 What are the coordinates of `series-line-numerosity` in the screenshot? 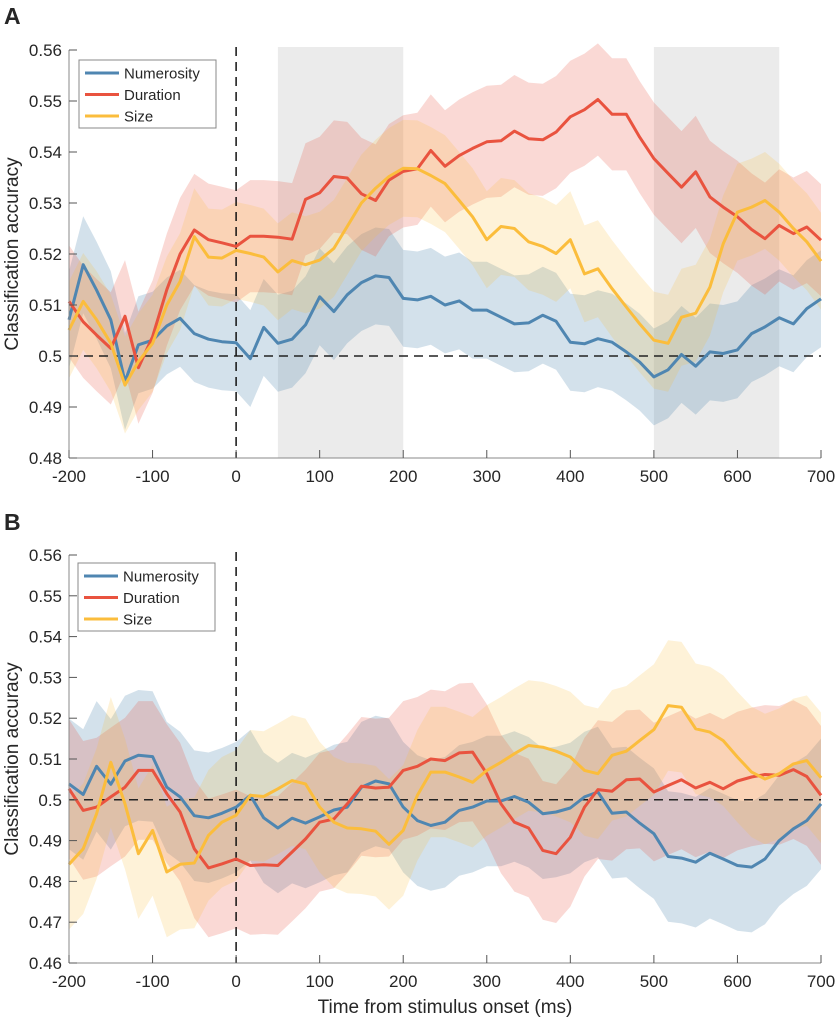 It's located at (445, 811).